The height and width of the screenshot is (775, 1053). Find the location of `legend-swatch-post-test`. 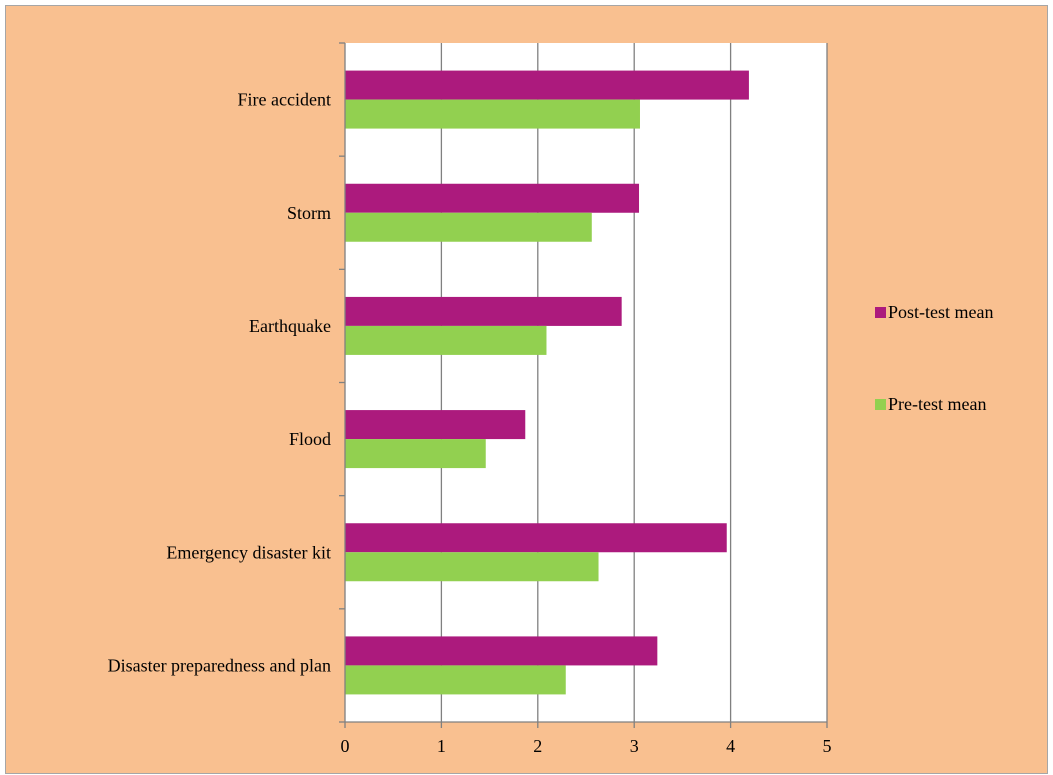

legend-swatch-post-test is located at coordinates (880, 312).